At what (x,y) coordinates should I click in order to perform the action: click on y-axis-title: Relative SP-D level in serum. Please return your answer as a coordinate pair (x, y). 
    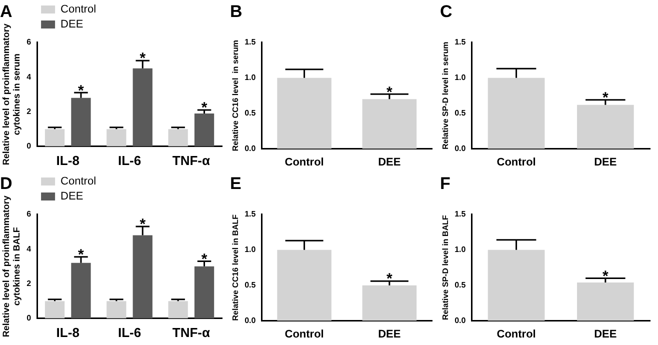
    Looking at the image, I should click on (445, 96).